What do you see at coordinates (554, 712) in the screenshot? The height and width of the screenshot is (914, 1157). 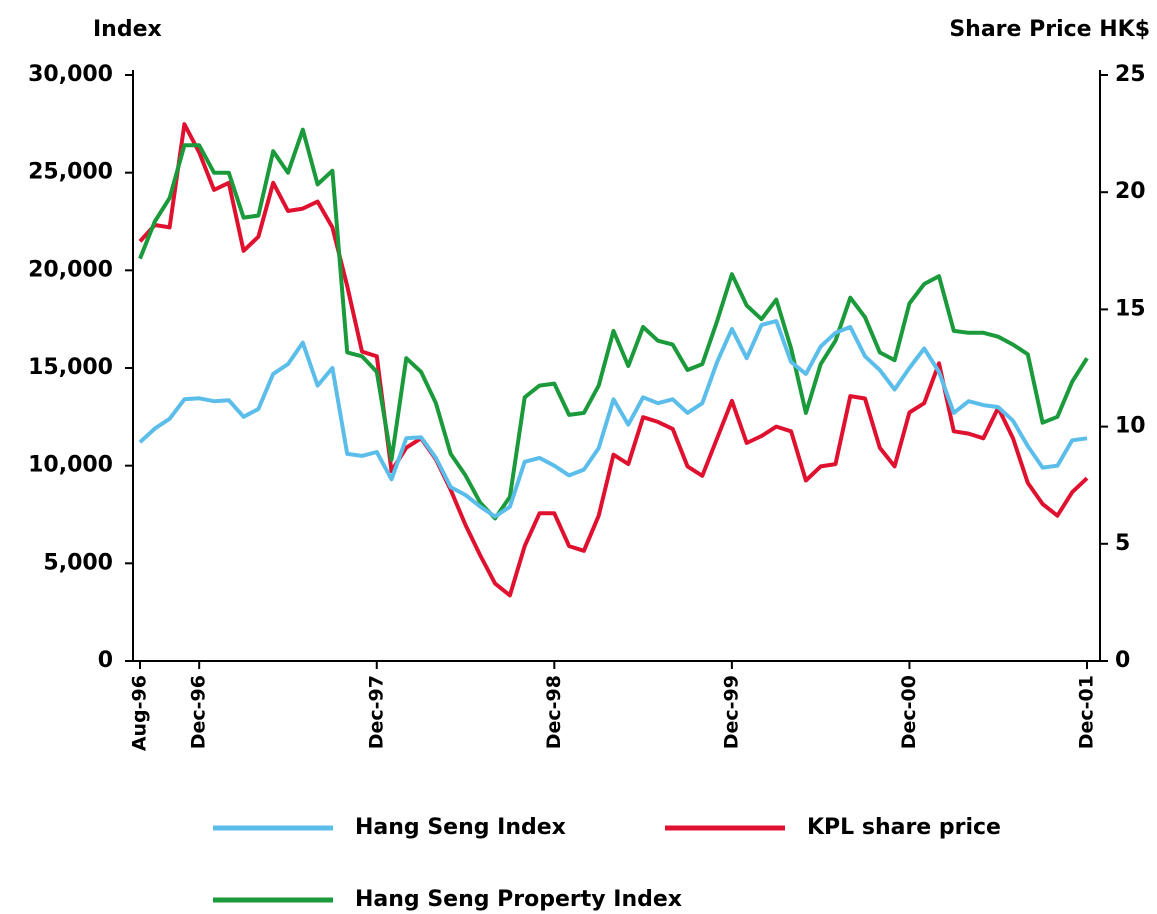 I see `x-tick-label: Dec-98` at bounding box center [554, 712].